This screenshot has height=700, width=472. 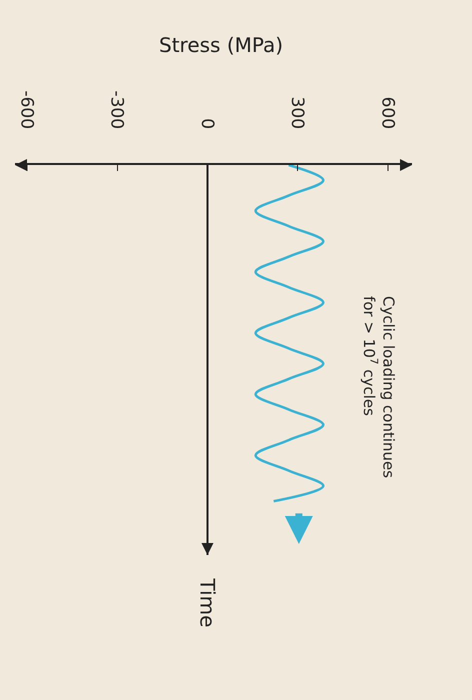 I want to click on x-tick-label: -300, so click(x=116, y=110).